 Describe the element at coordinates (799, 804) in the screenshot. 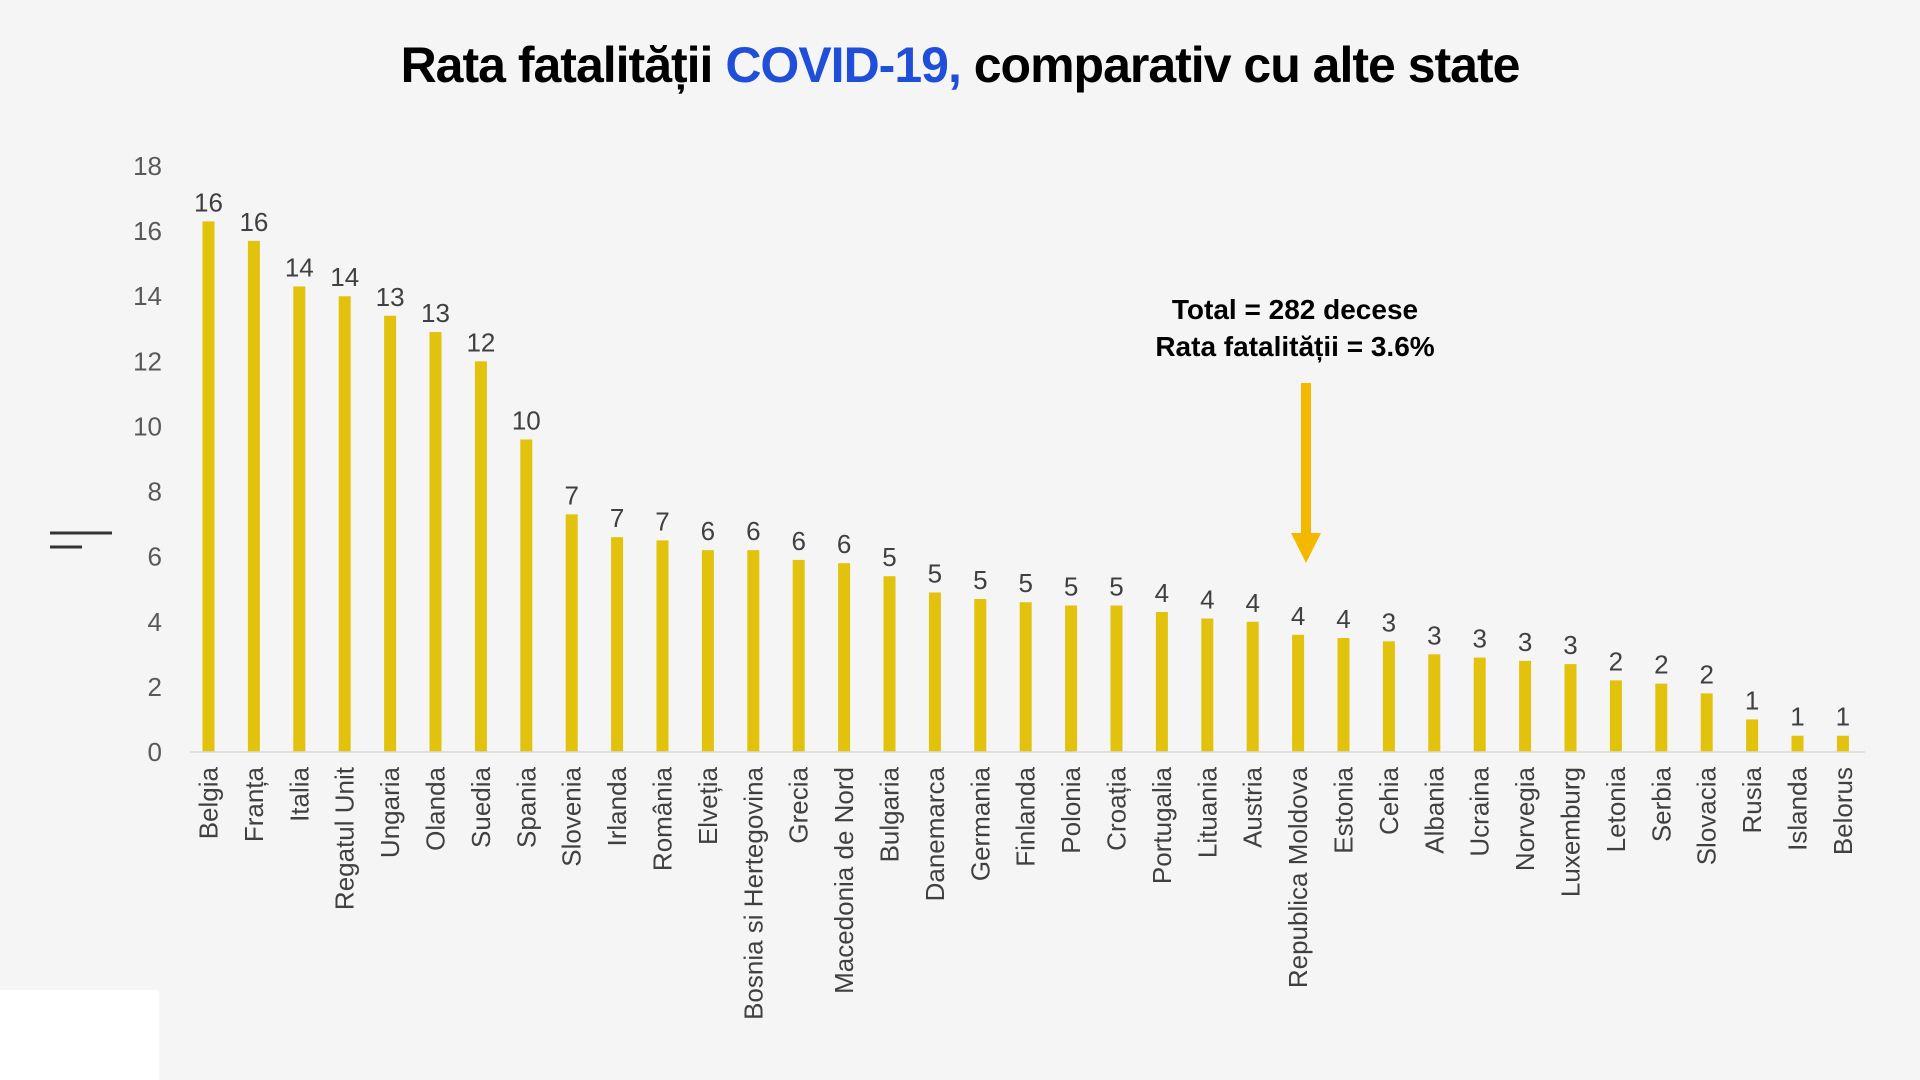

I see `category-label: Grecia` at that location.